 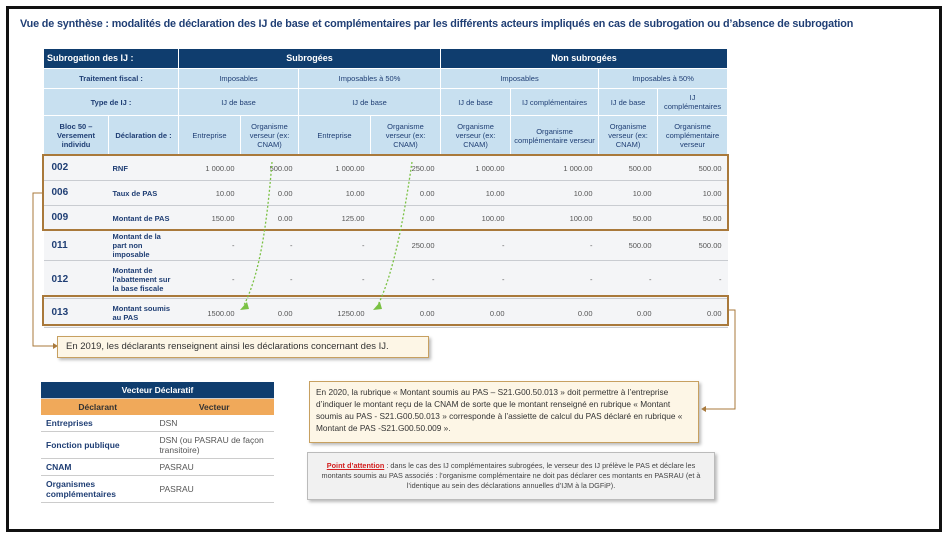 I want to click on value-cell: 1500.00, so click(x=209, y=313).